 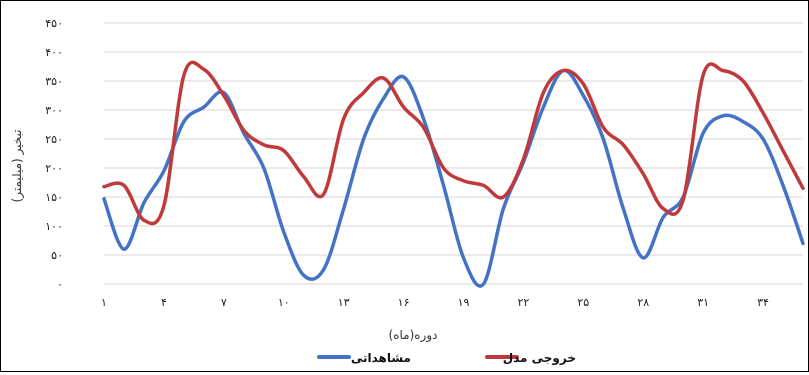 What do you see at coordinates (104, 302) in the screenshot?
I see `x-tick-label: ۱` at bounding box center [104, 302].